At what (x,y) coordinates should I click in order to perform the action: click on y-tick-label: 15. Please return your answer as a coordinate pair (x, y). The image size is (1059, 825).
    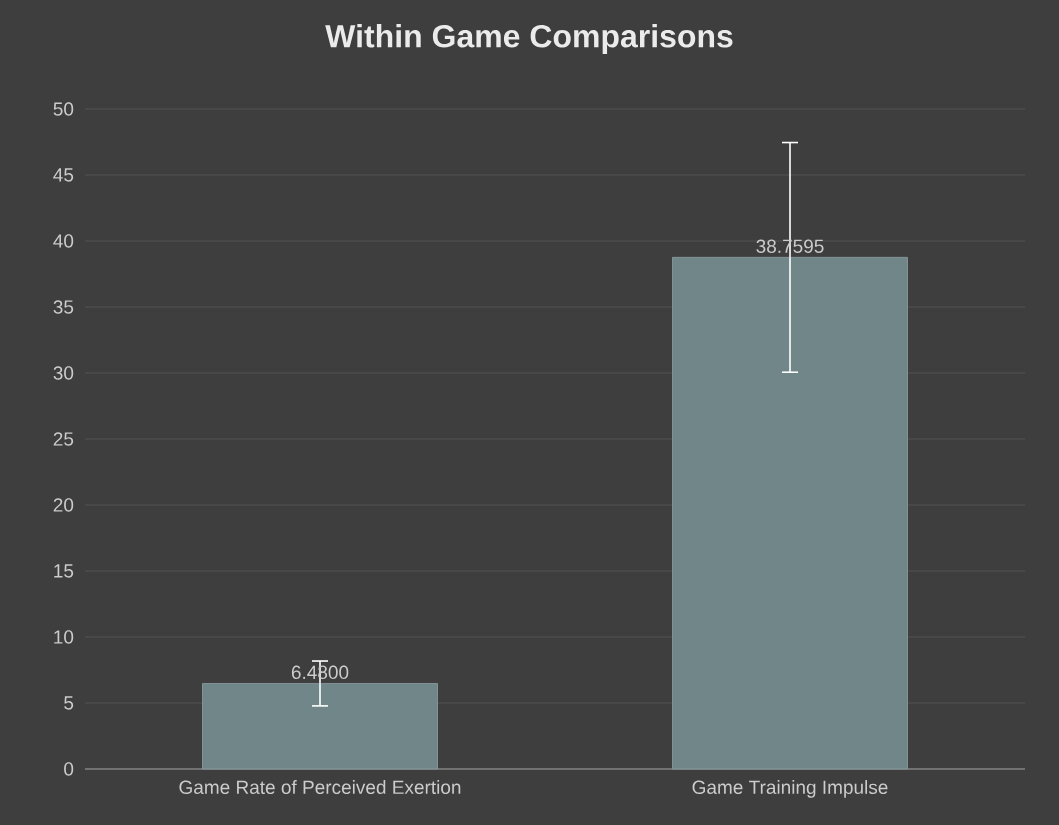
    Looking at the image, I should click on (64, 571).